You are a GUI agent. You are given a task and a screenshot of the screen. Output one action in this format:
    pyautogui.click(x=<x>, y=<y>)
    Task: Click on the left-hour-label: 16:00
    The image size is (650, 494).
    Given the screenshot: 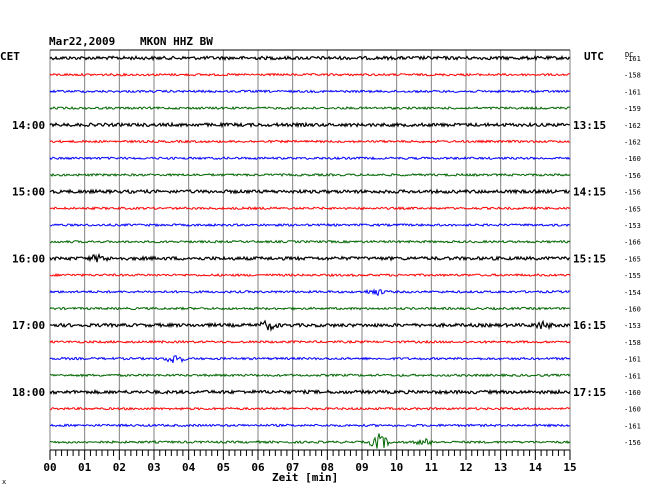 What is the action you would take?
    pyautogui.click(x=28, y=258)
    